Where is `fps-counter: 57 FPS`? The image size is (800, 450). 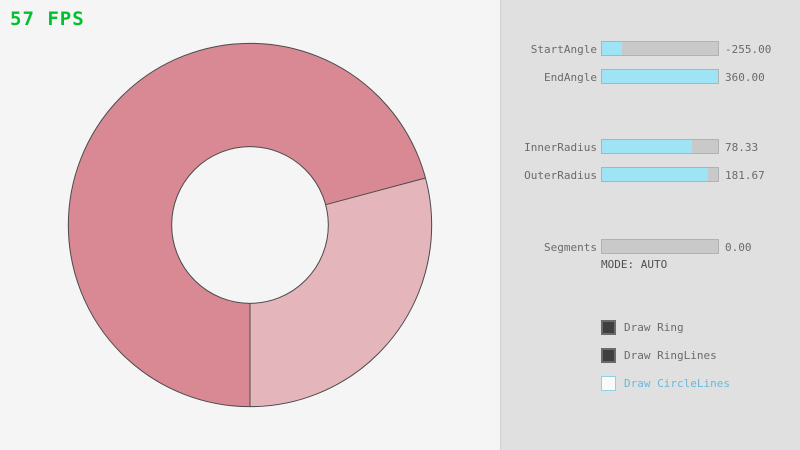 fps-counter: 57 FPS is located at coordinates (47, 19).